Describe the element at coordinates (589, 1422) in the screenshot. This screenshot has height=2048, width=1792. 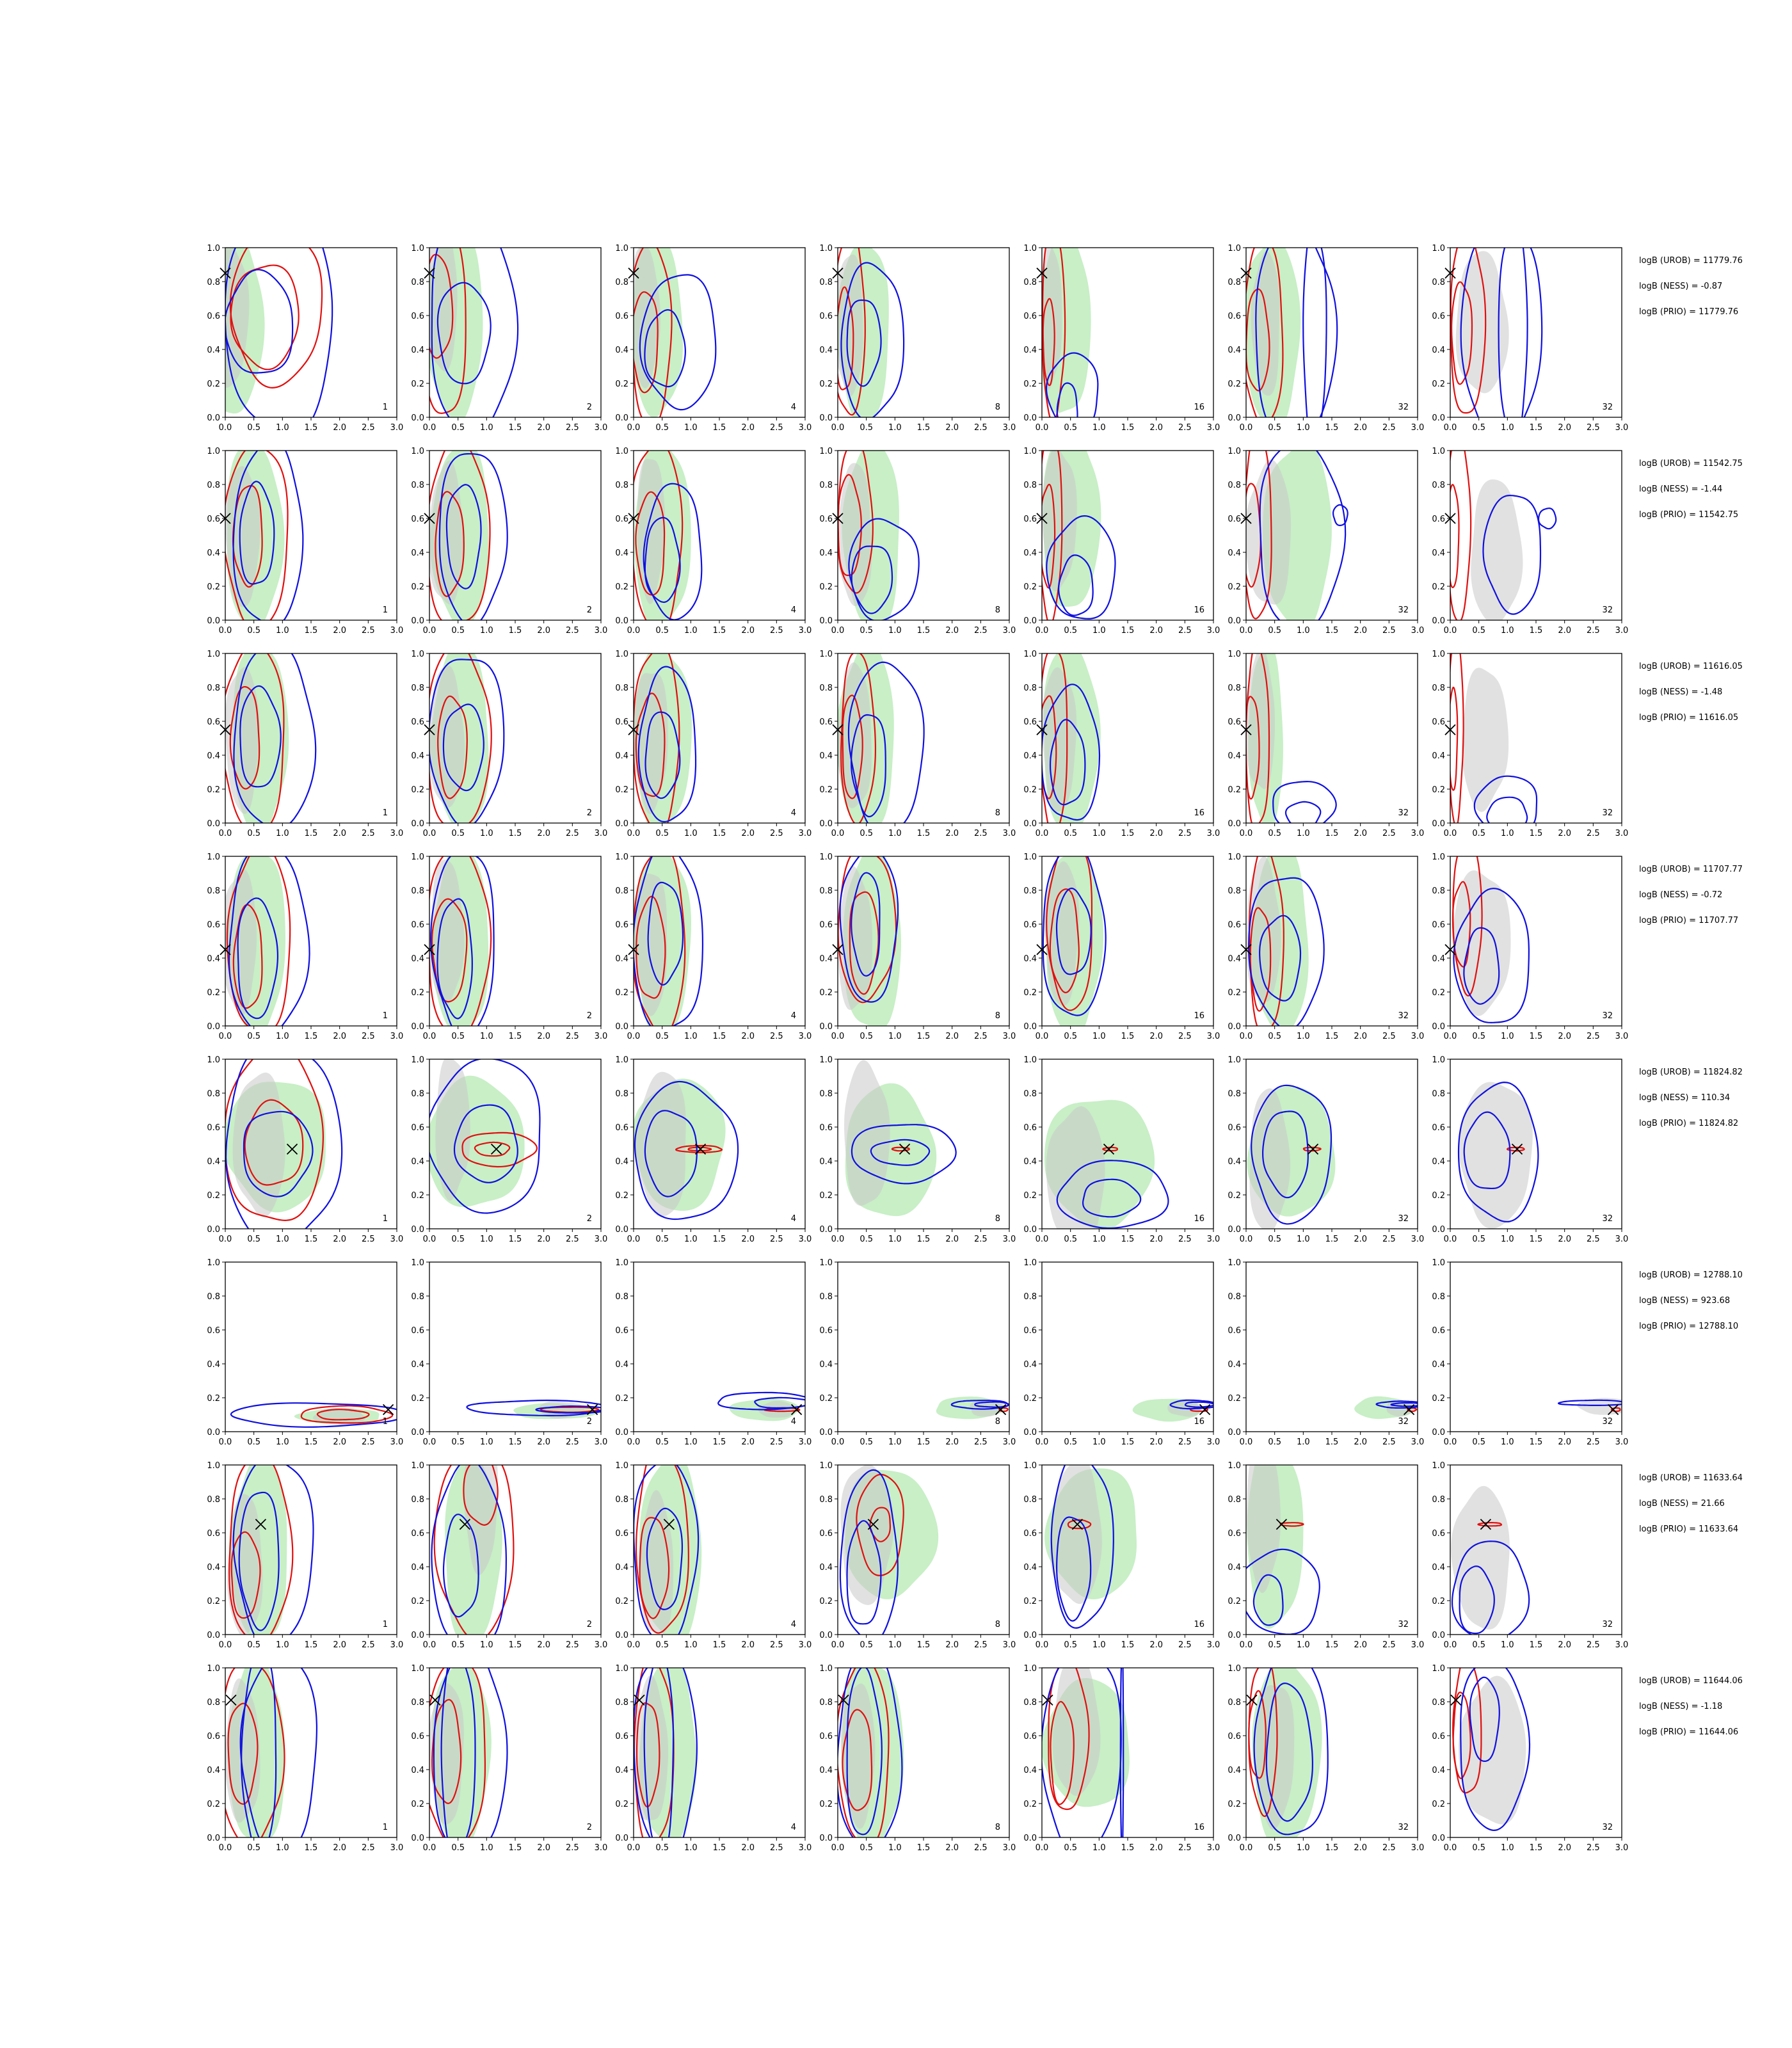
I see `column-number-label: 2` at that location.